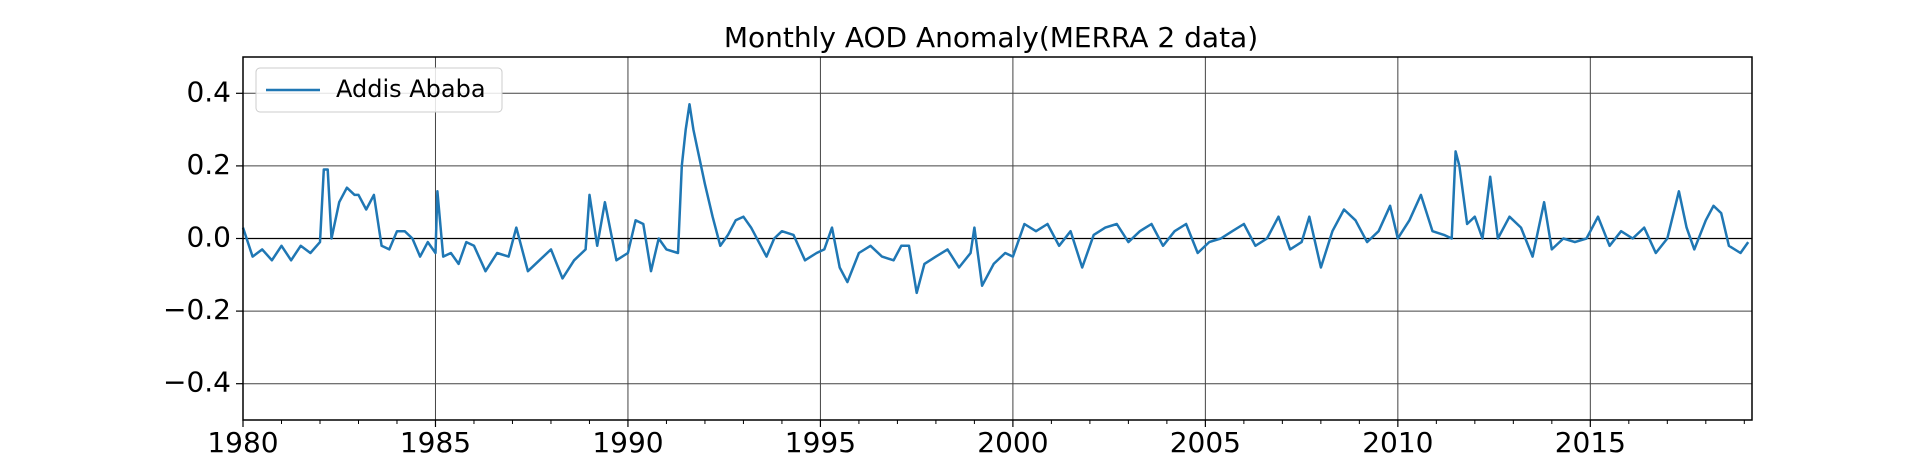 This screenshot has width=1923, height=466. What do you see at coordinates (976, 439) in the screenshot?
I see `x-axis: 1980 1985 1990 1995 2000 2005 2010 2015` at bounding box center [976, 439].